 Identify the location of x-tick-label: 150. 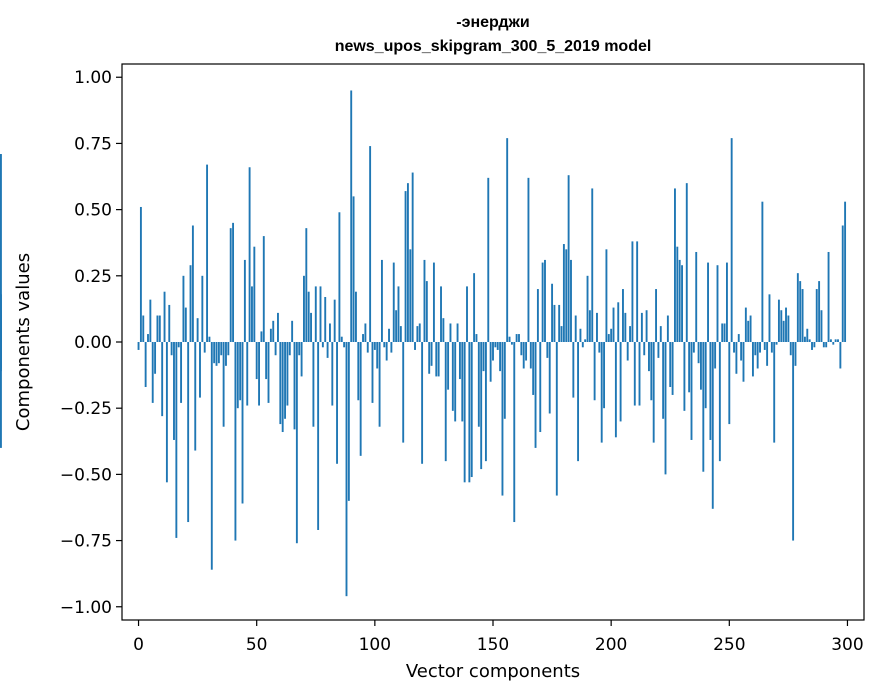
(493, 645).